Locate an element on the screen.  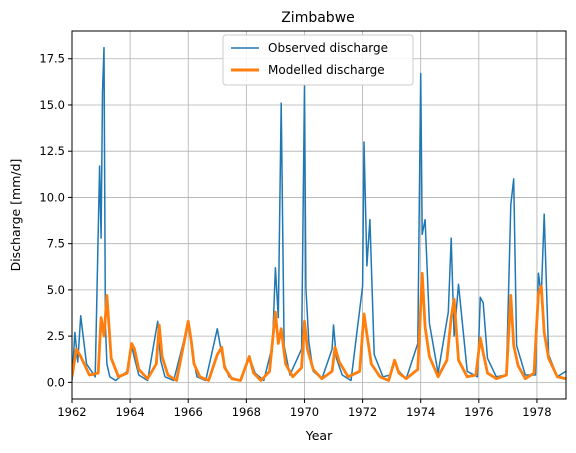
x-axis: 1962 1964 1966 1968 1970 1972 1974 1976 1978 is located at coordinates (304, 409).